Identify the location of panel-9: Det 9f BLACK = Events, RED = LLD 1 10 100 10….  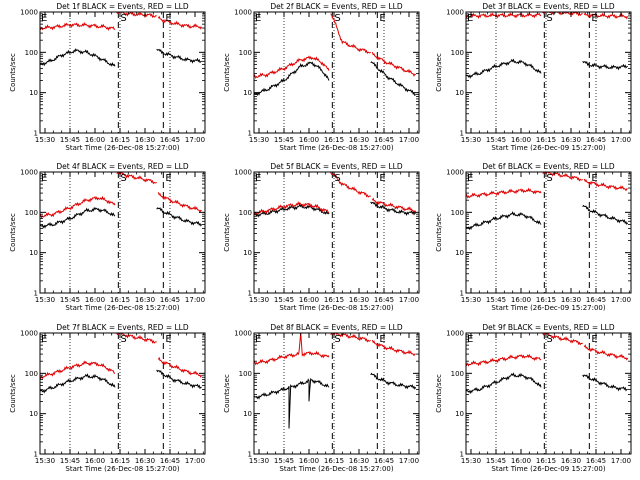
(533, 398).